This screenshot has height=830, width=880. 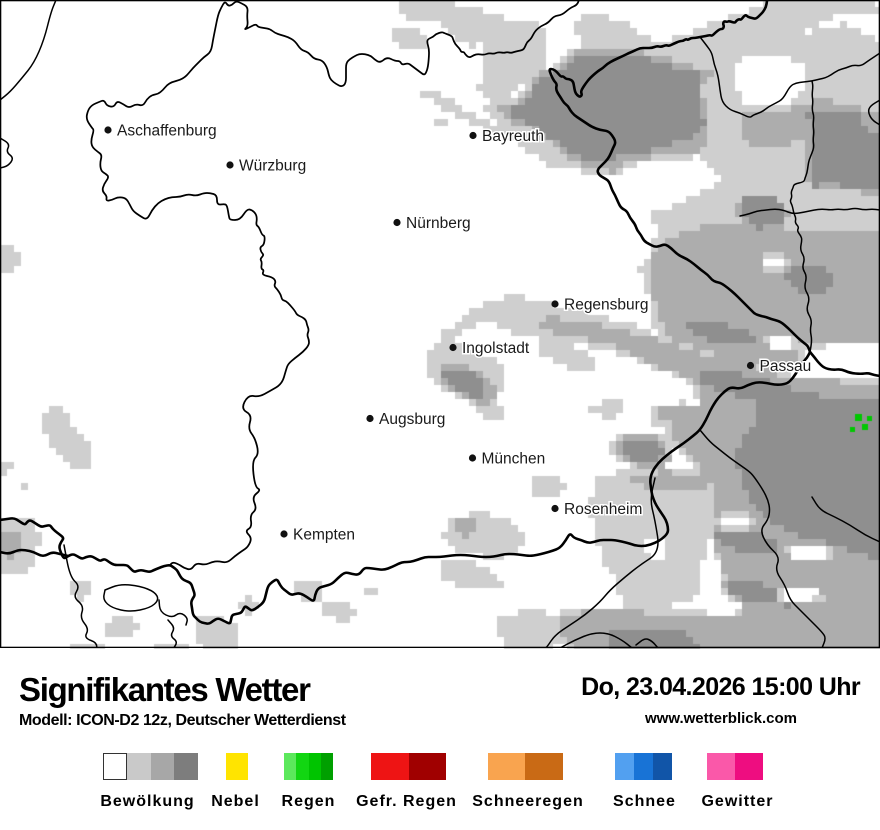 What do you see at coordinates (603, 509) in the screenshot?
I see `svg-text: Rosenheim` at bounding box center [603, 509].